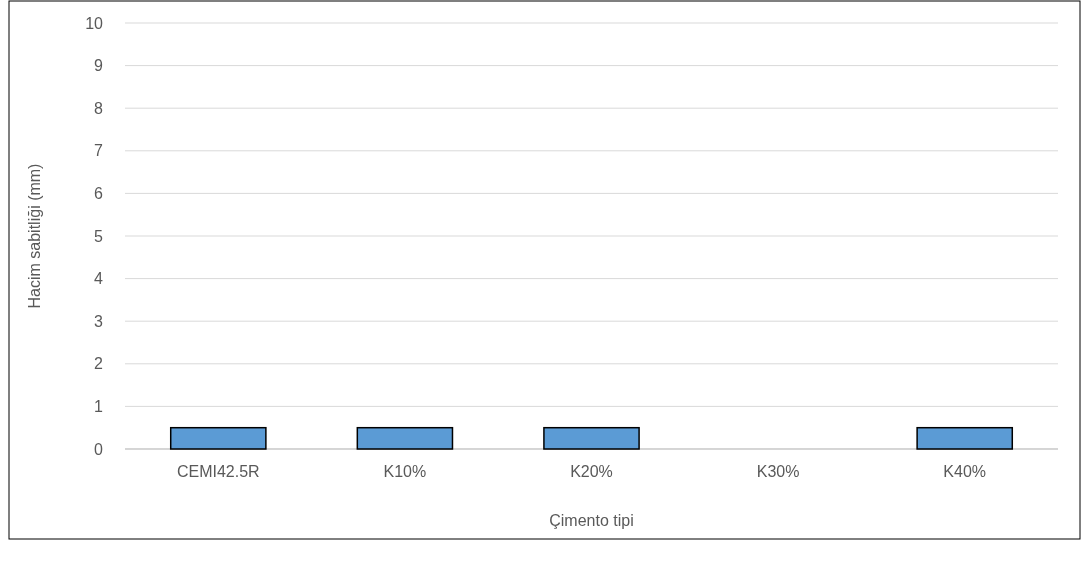  I want to click on y-tick-label: 9, so click(99, 66).